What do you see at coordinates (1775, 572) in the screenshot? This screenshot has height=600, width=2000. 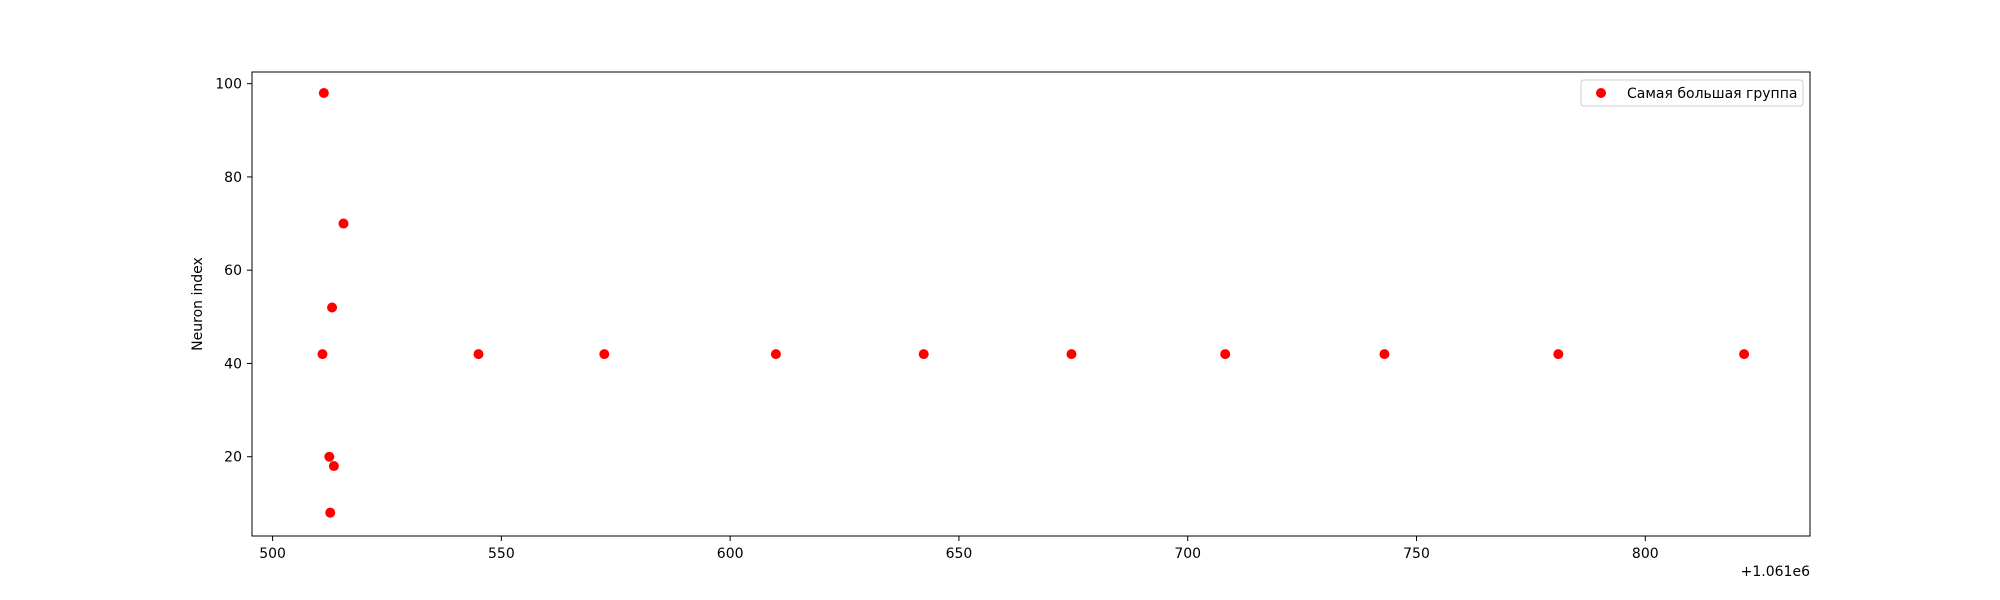 I see `x-axis-offset-label: +1.061e6` at bounding box center [1775, 572].